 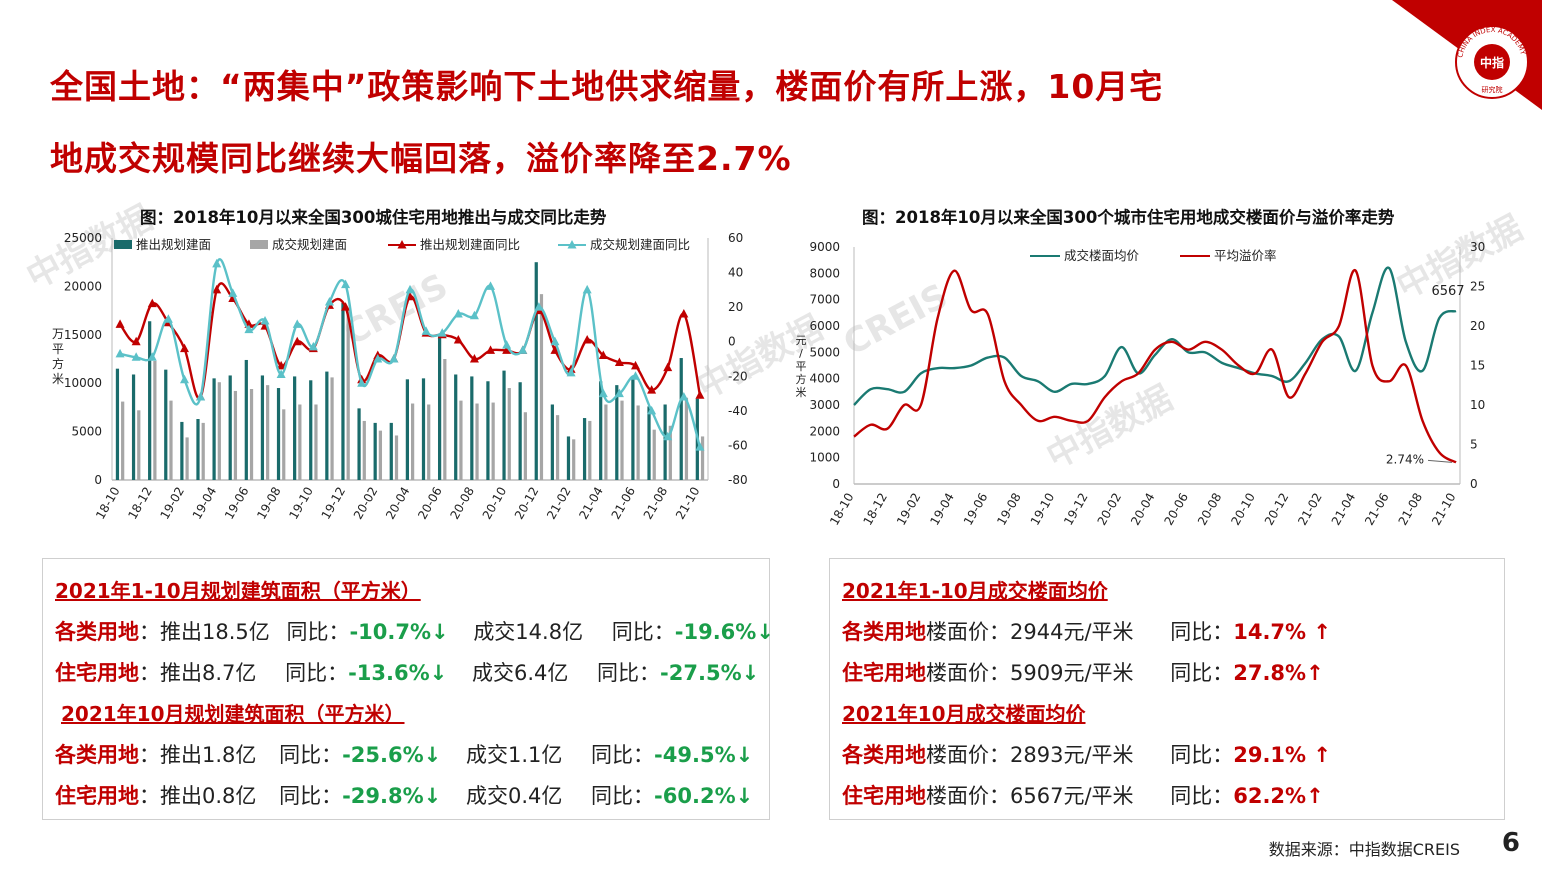 I want to click on summary-row: 各类用地楼面价：2944元/平米 同比：14.7% ↑, so click(x=1086, y=631).